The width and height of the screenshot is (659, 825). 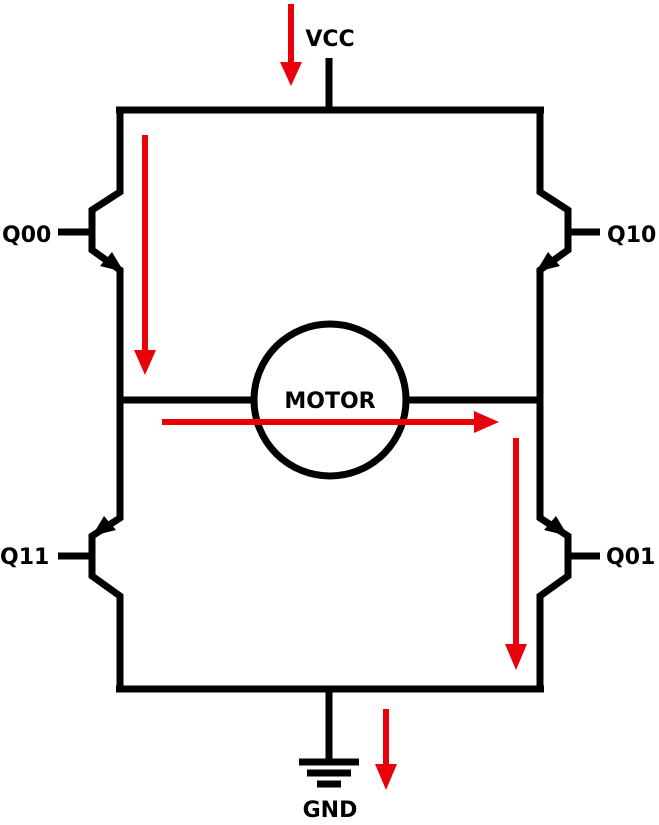 What do you see at coordinates (62, 544) in the screenshot?
I see `transistor-q11: Q11` at bounding box center [62, 544].